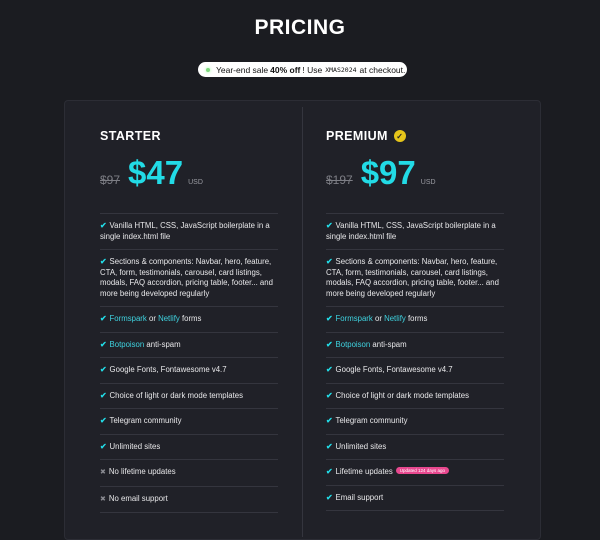 This screenshot has height=540, width=600. Describe the element at coordinates (415, 497) in the screenshot. I see `feature-item: ✔ Email support` at that location.